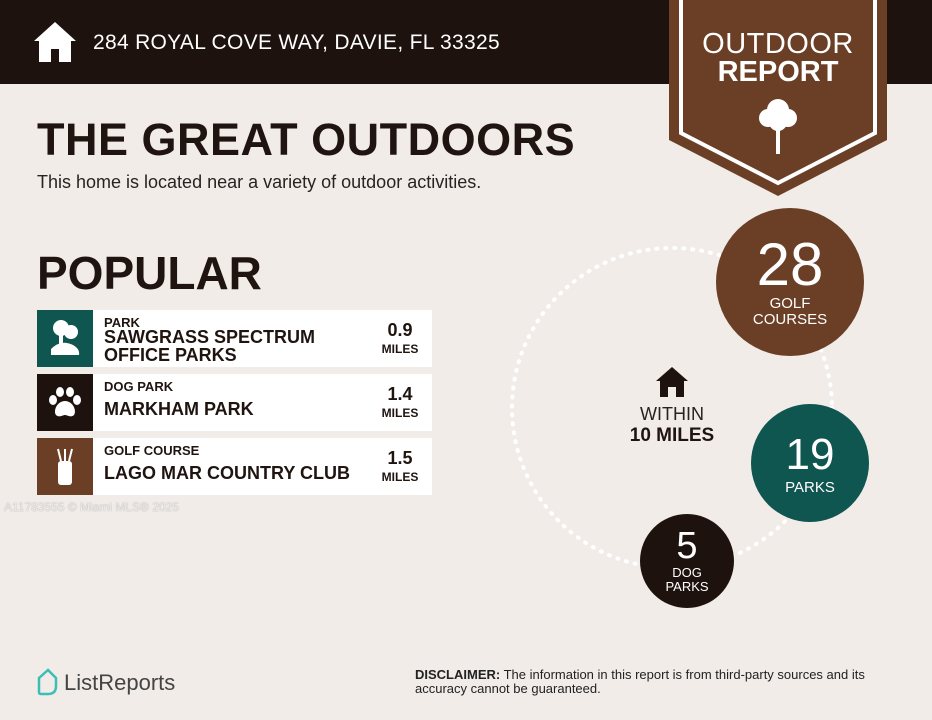  Describe the element at coordinates (91, 507) in the screenshot. I see `watermark: A11783555 © Miami MLS® 2025` at that location.